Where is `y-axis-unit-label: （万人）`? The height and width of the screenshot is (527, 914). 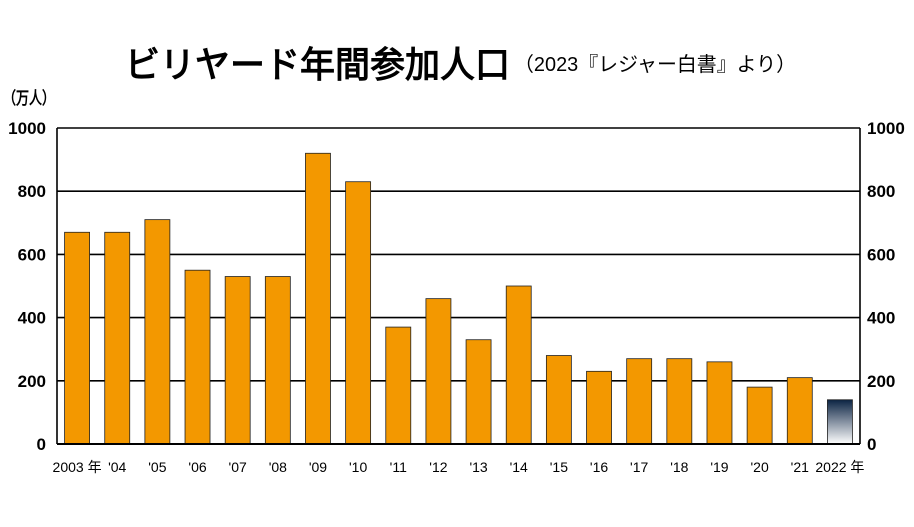 y-axis-unit-label: （万人） is located at coordinates (29, 98).